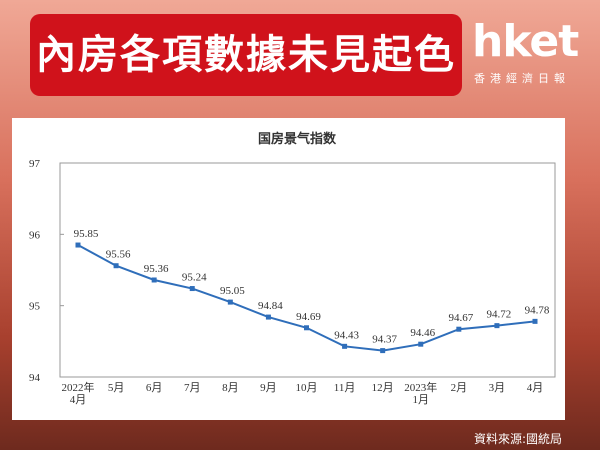  What do you see at coordinates (86, 234) in the screenshot?
I see `data-label: 95.85` at bounding box center [86, 234].